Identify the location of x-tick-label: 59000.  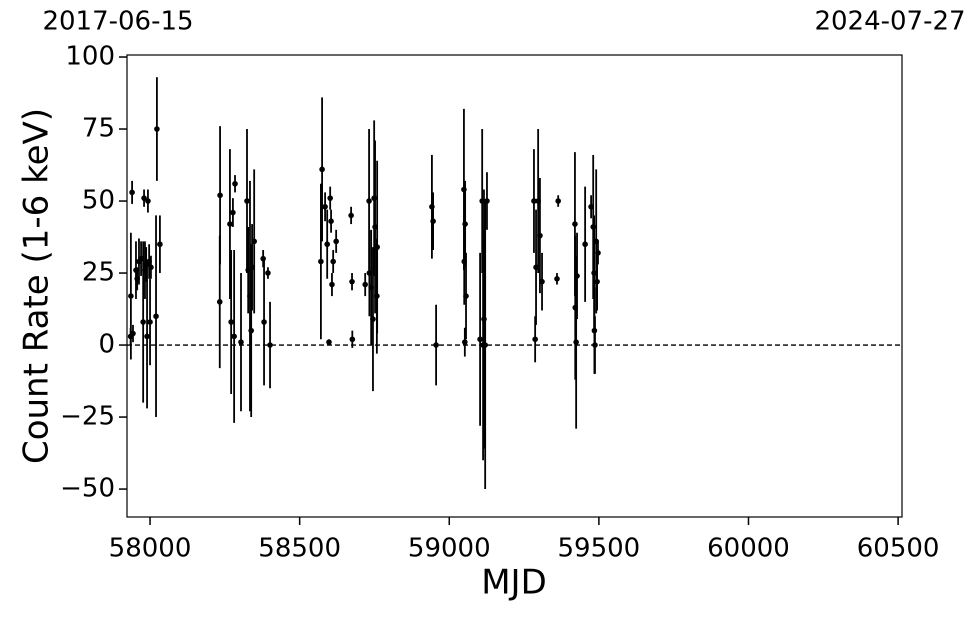
(449, 549).